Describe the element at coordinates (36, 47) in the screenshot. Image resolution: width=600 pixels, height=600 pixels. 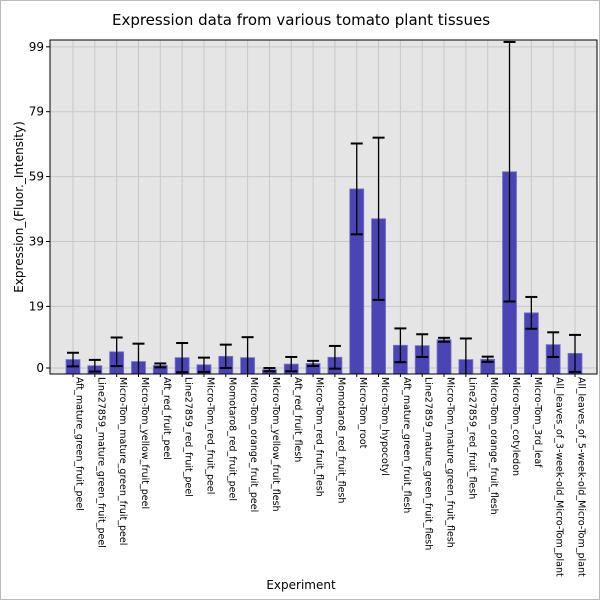
I see `y-tick-label: 99` at that location.